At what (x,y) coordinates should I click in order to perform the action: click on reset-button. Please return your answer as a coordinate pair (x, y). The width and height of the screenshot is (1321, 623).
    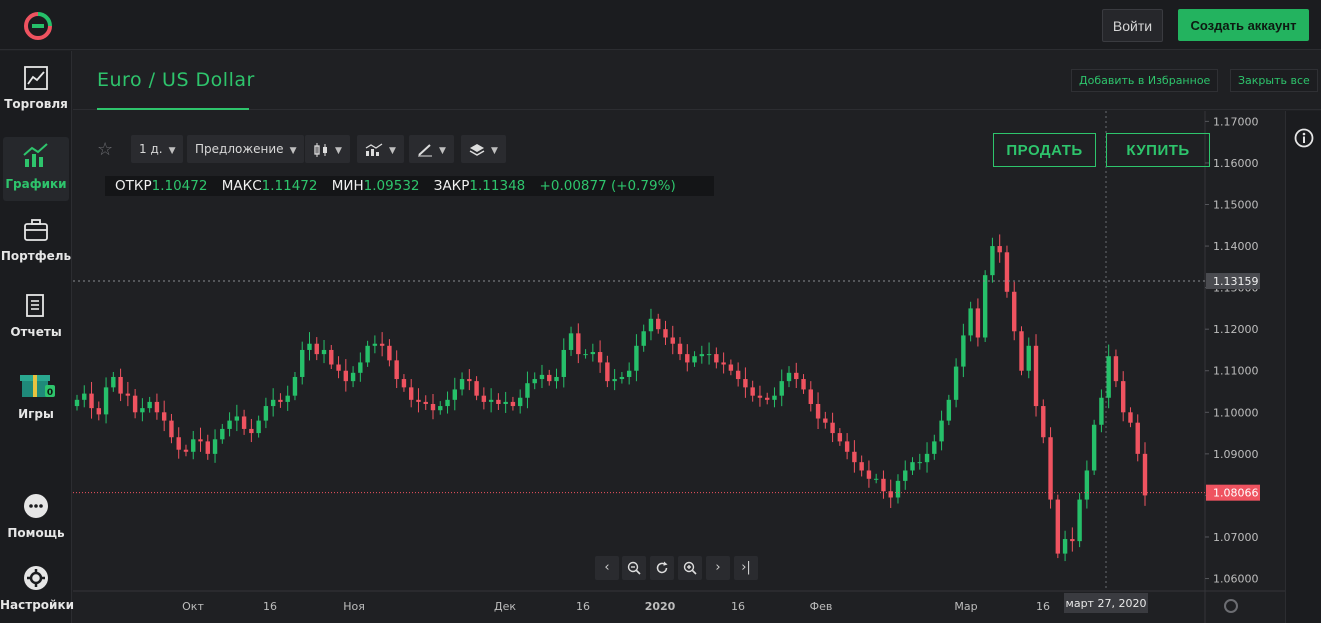
    Looking at the image, I should click on (662, 568).